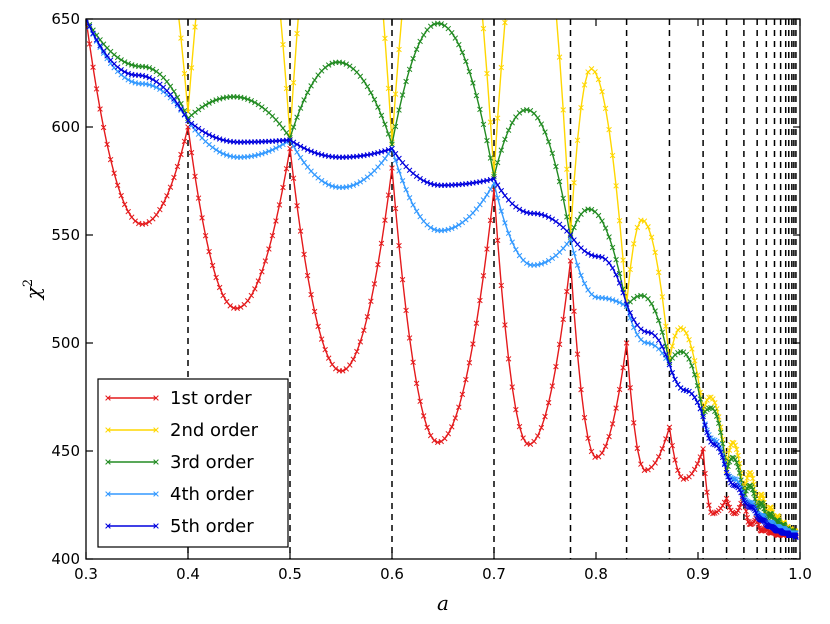  Describe the element at coordinates (290, 574) in the screenshot. I see `x-tick-label: 0.5` at that location.